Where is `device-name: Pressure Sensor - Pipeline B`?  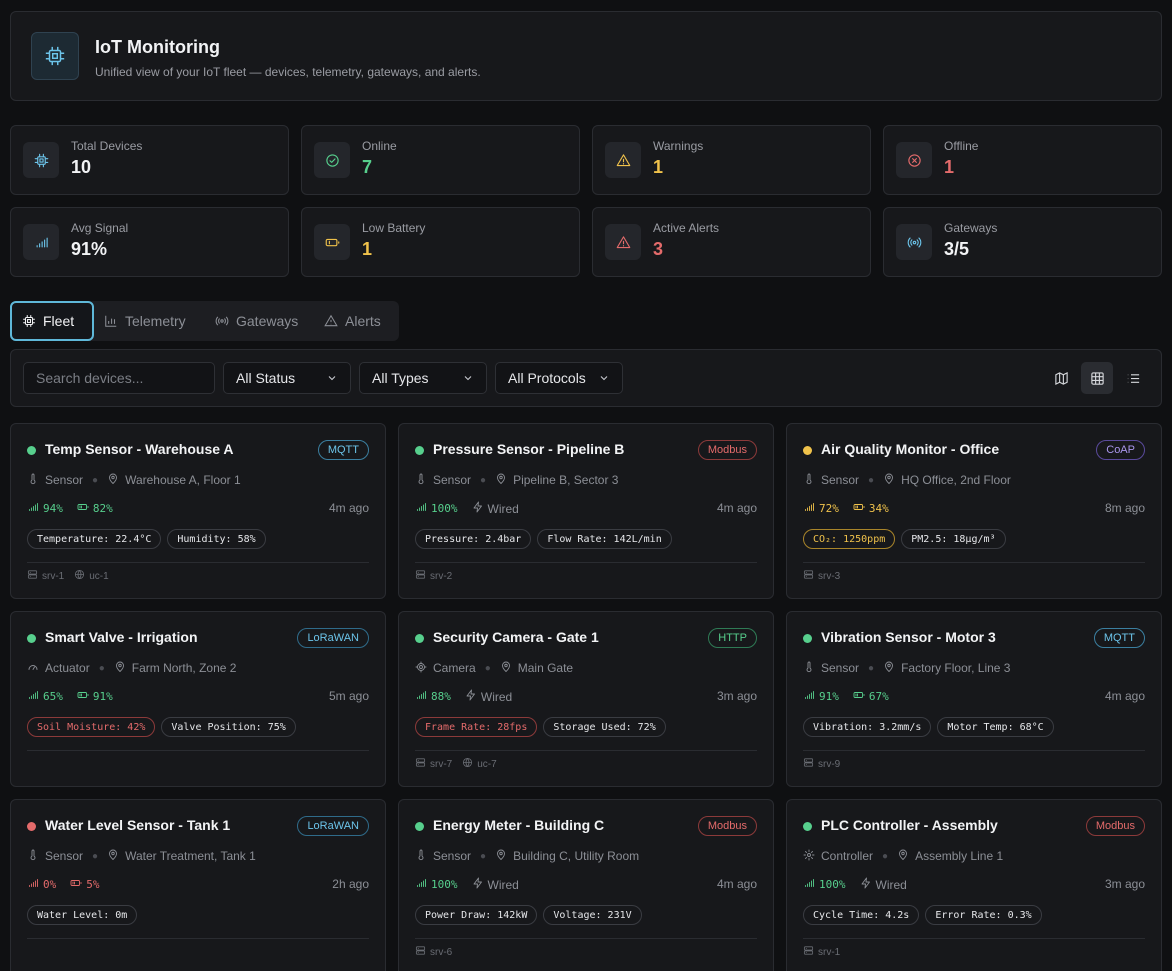 device-name: Pressure Sensor - Pipeline B is located at coordinates (529, 449).